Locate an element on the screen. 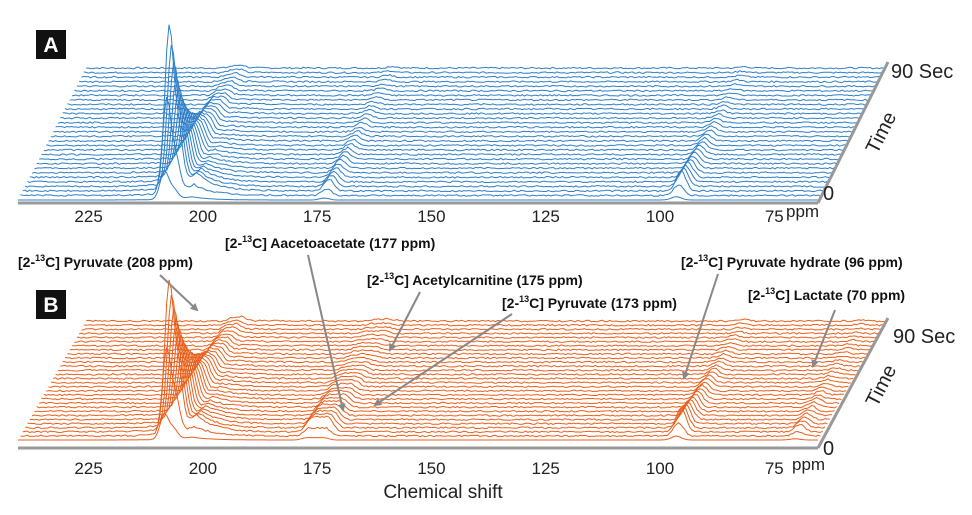  panel-b-x-tick-125: 125 is located at coordinates (546, 468).